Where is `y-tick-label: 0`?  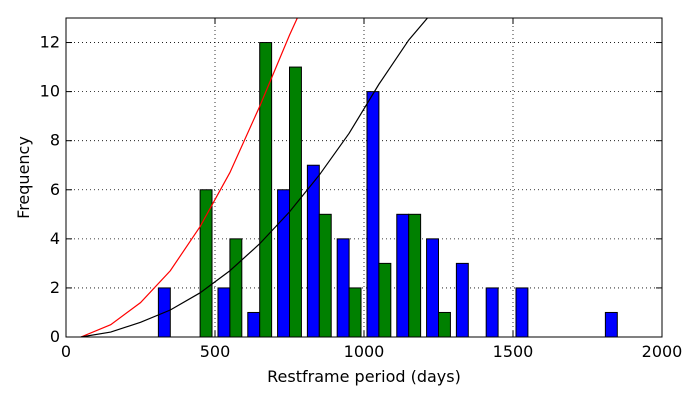
y-tick-label: 0 is located at coordinates (55, 336).